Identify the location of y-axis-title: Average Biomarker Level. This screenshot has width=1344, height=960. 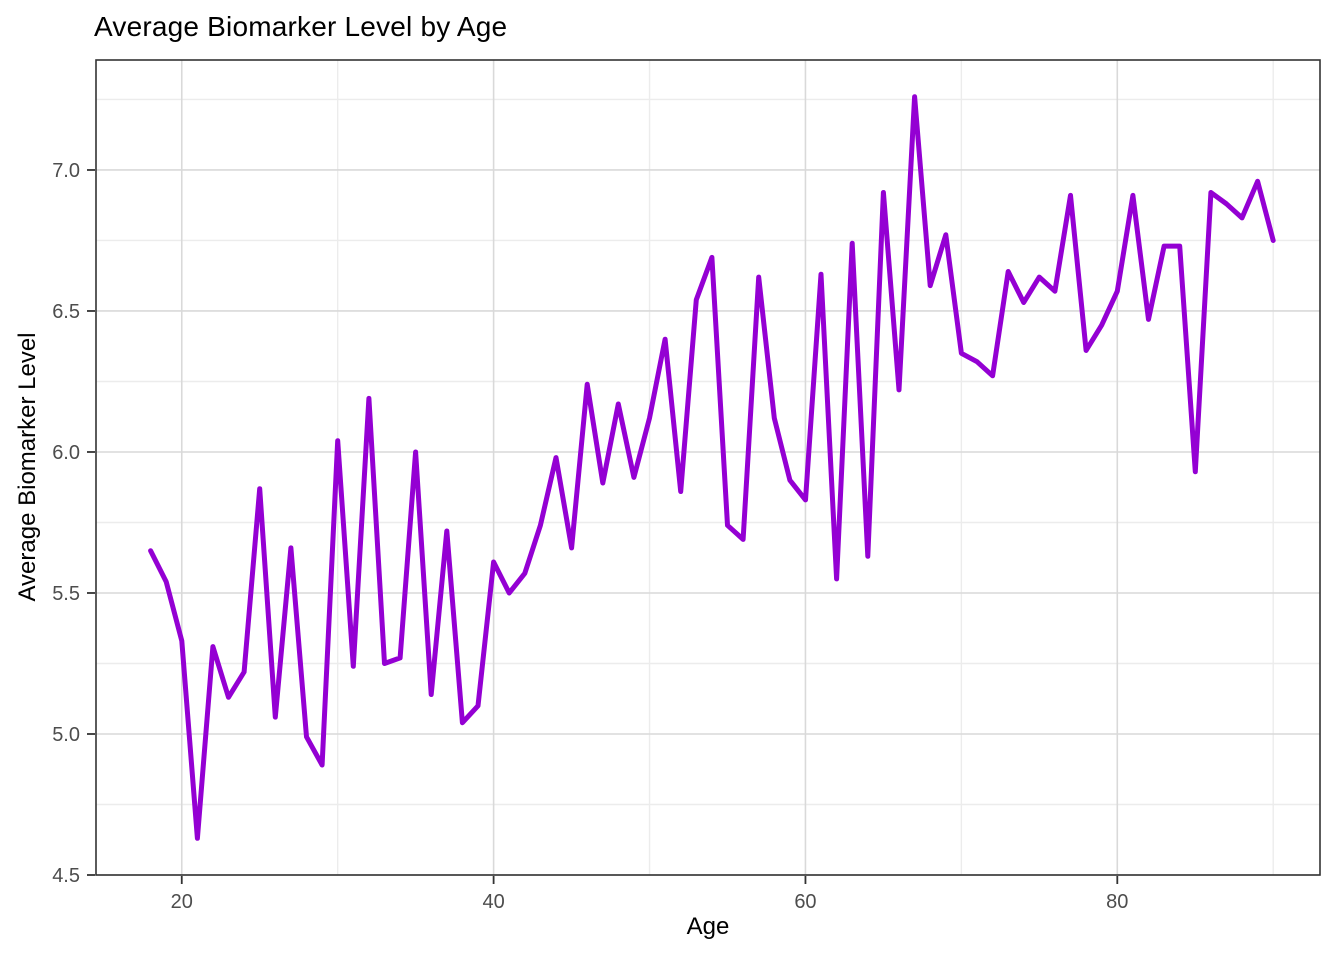
(27, 467).